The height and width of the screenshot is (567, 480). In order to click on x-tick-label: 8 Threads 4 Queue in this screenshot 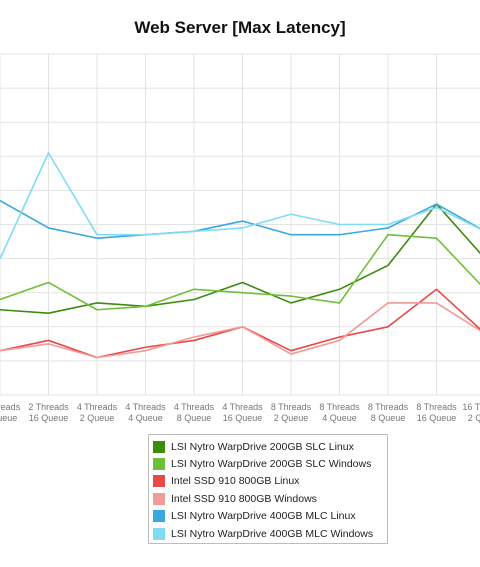, I will do `click(339, 412)`.